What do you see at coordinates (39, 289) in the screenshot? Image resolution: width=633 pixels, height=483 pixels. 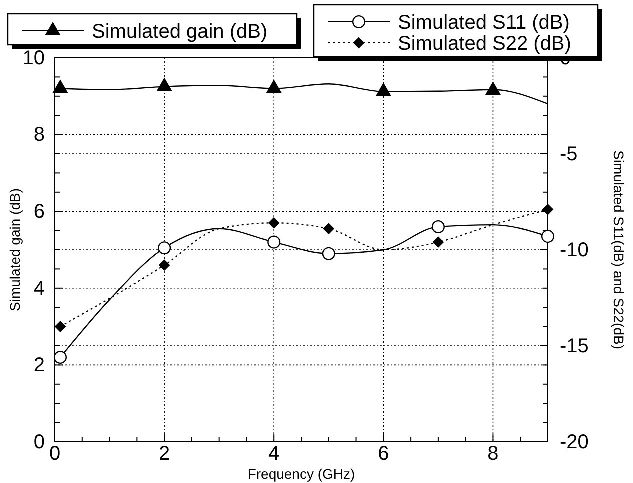 I see `y-tick-label: 4` at bounding box center [39, 289].